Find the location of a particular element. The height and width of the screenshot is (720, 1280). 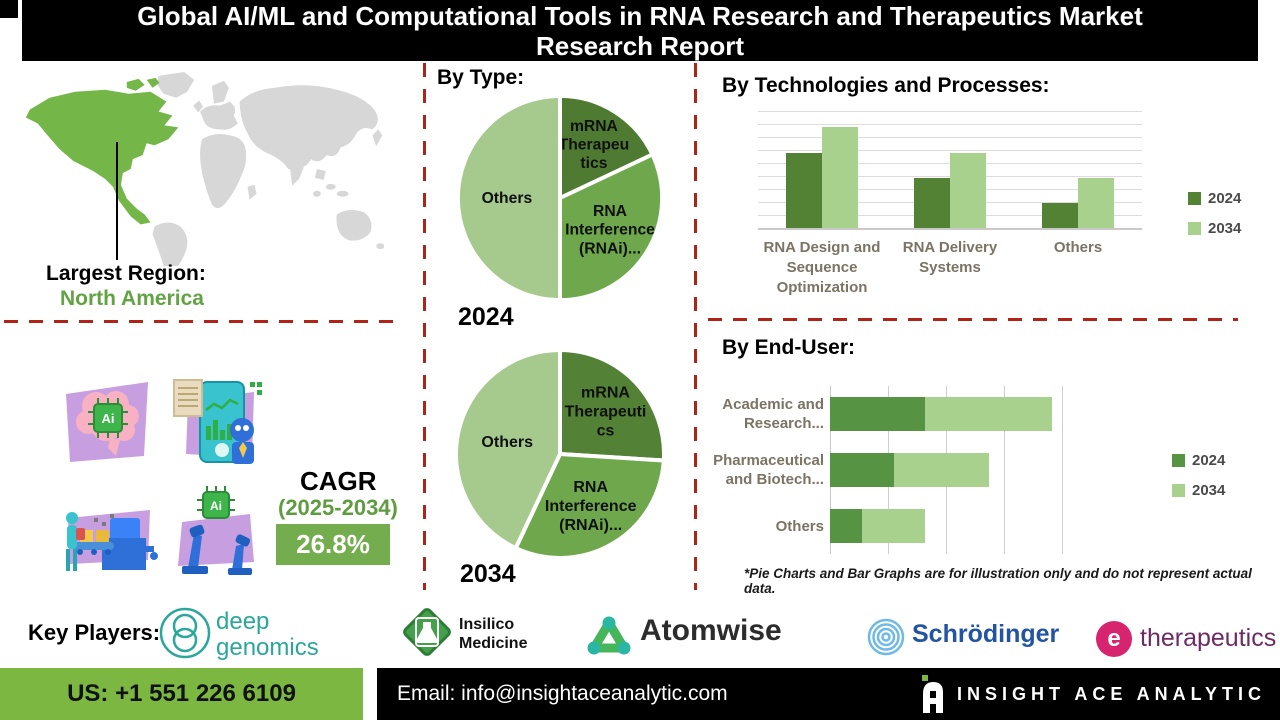

bar-group-rna-design-and-sequence-optimization is located at coordinates (822, 177).